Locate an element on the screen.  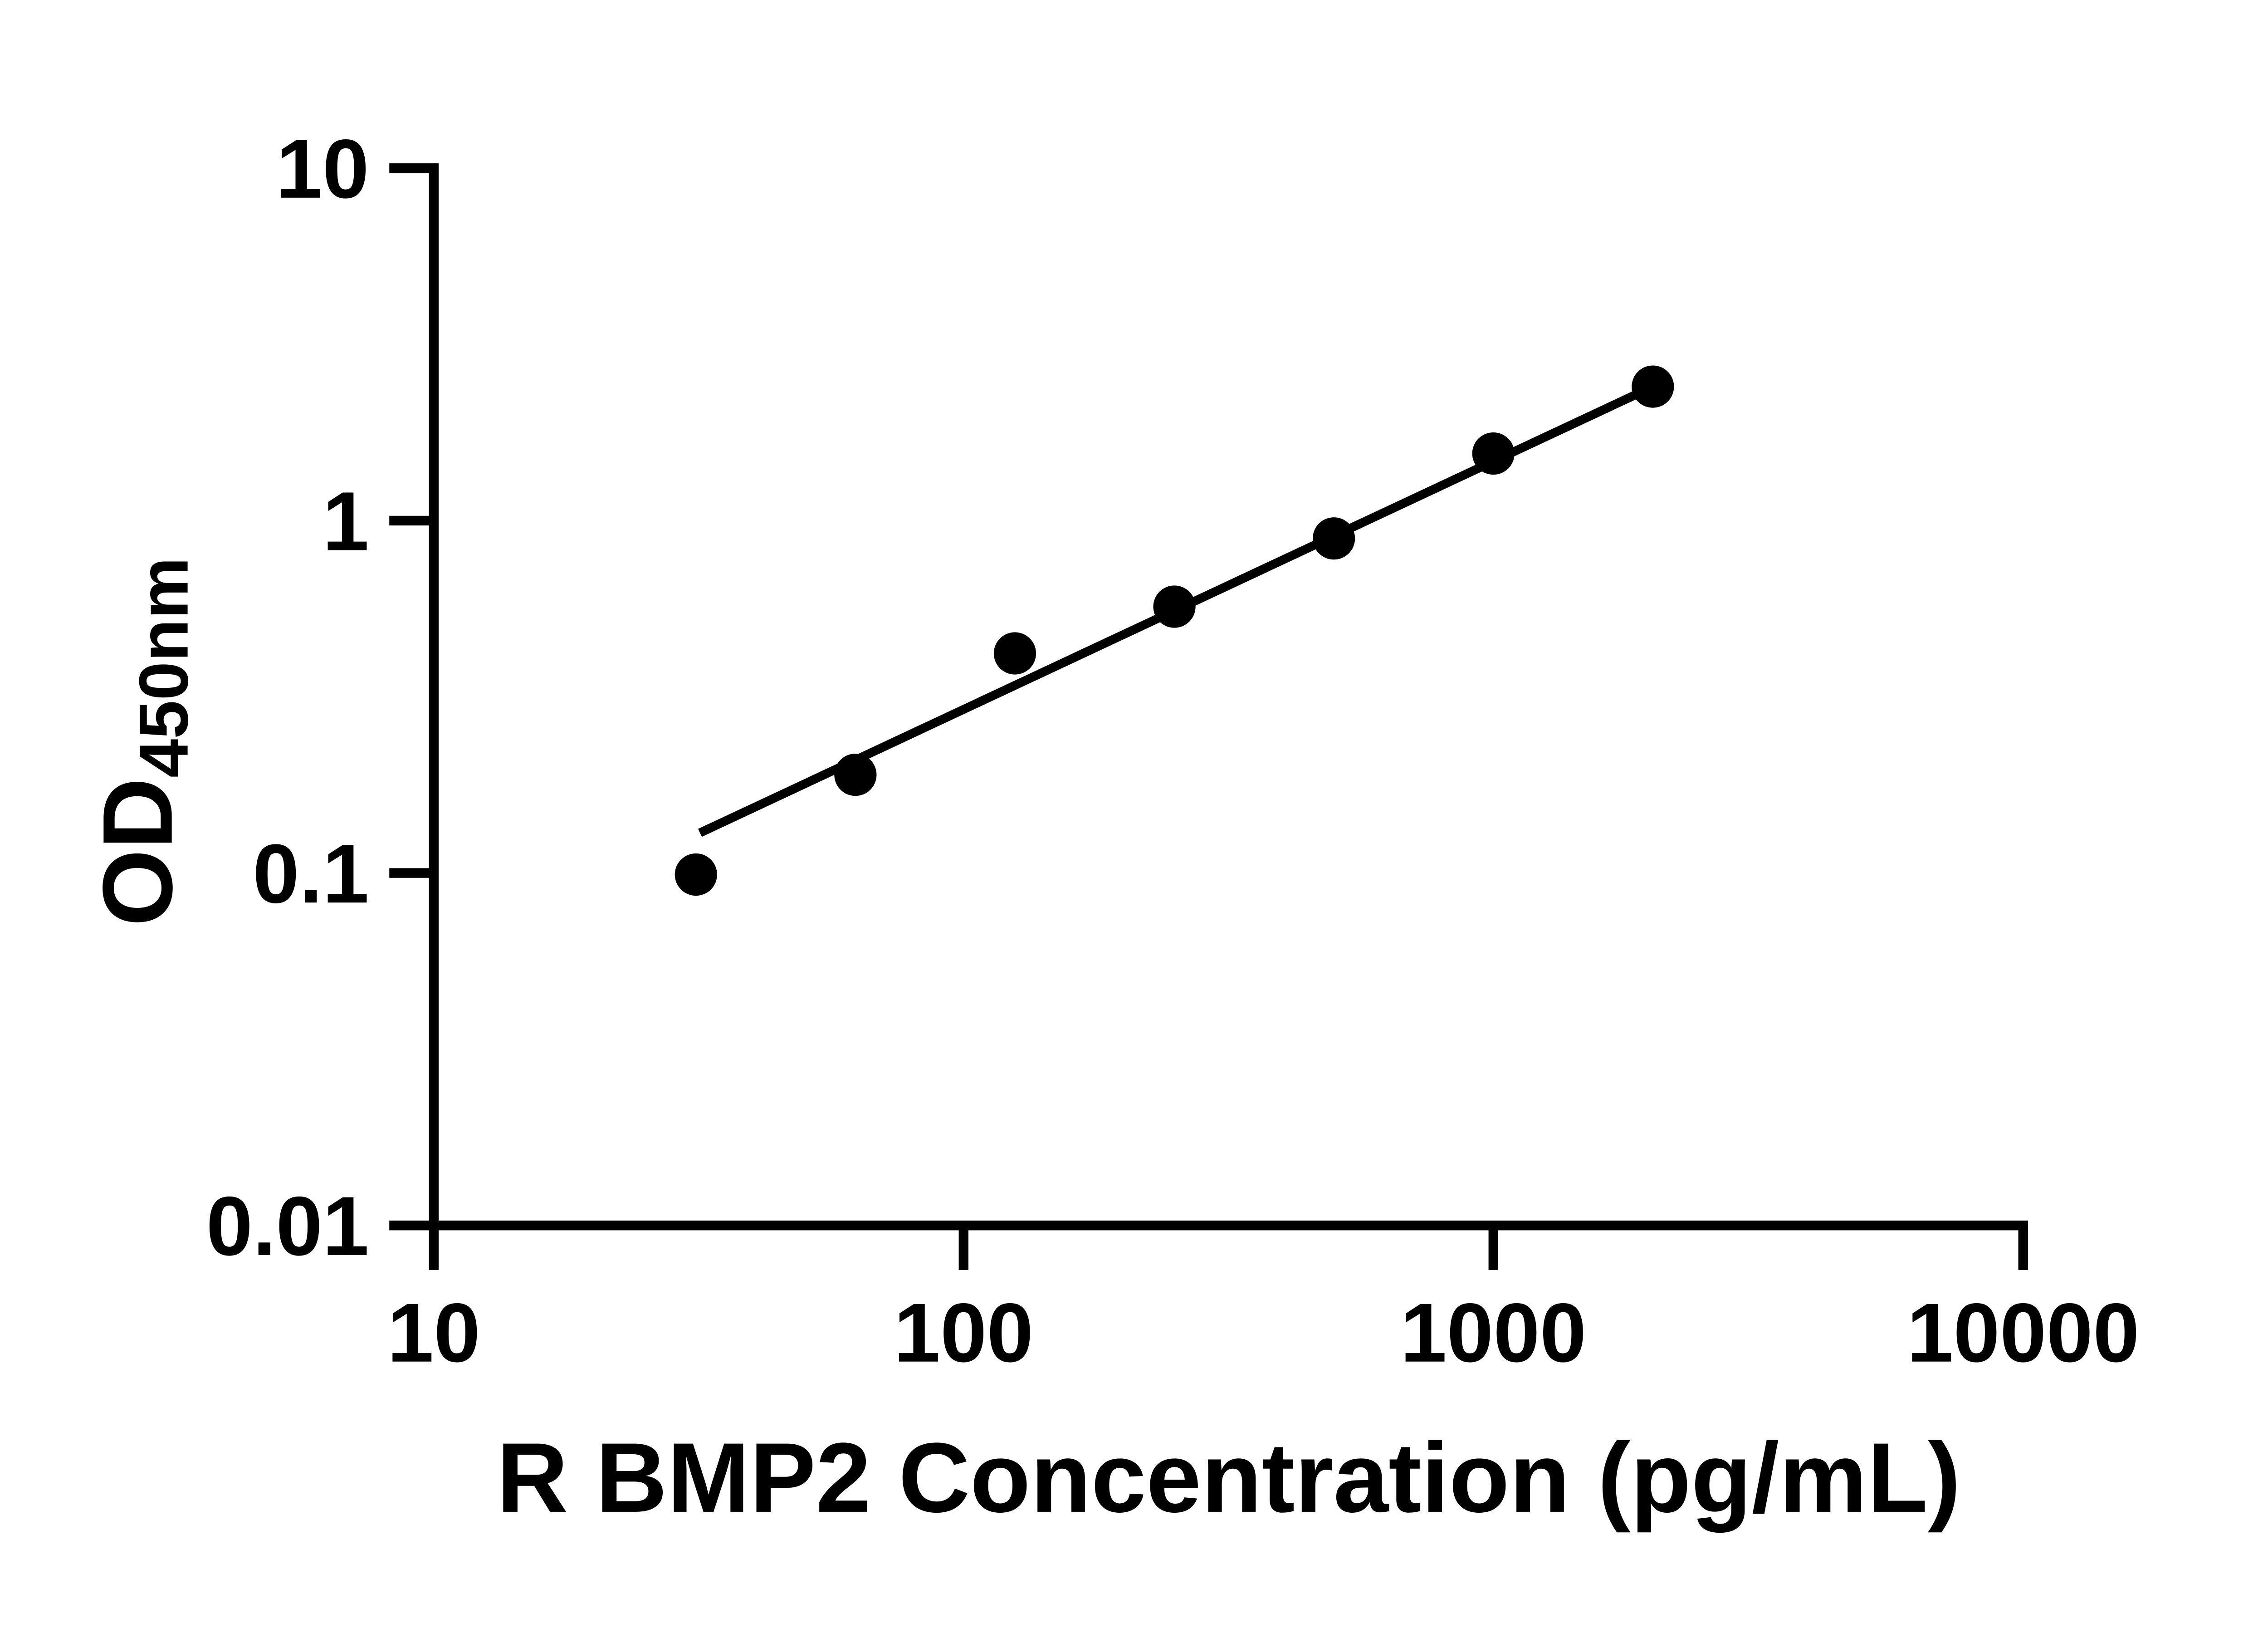
x-tick-label: 10000 is located at coordinates (2024, 1333).